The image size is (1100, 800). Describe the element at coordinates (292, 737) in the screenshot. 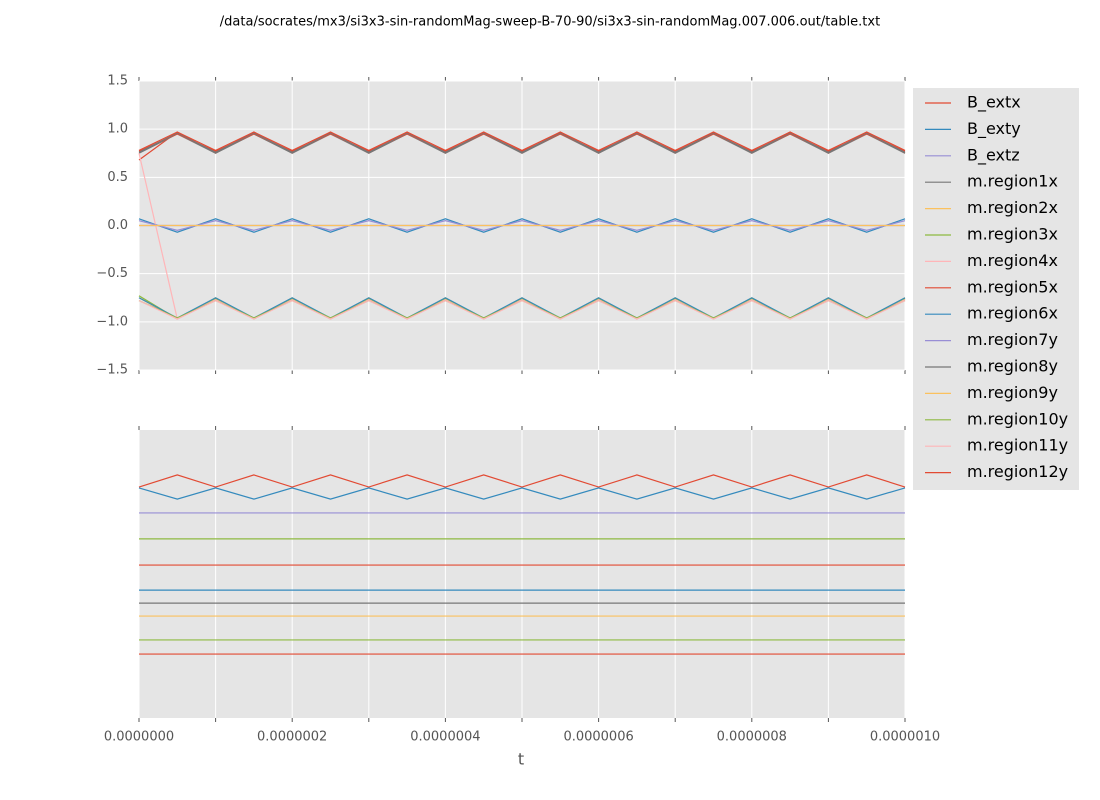

I see `x-tick-label: 0.0000002` at that location.